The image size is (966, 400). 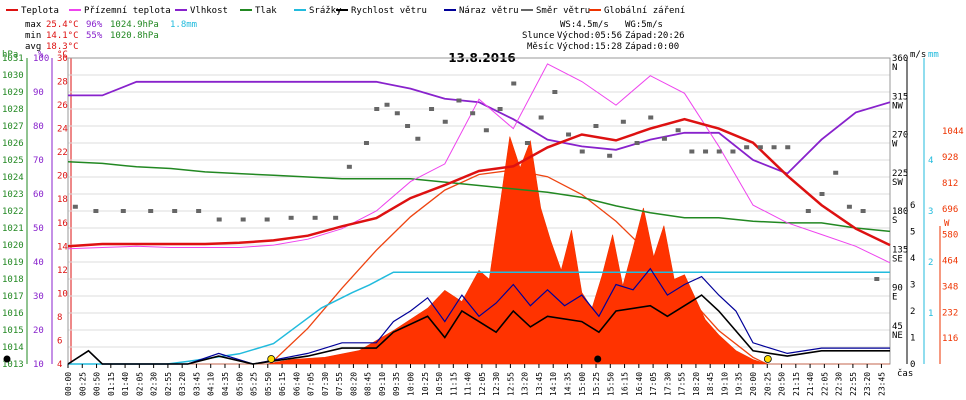 What do you see at coordinates (13, 195) in the screenshot?
I see `hpa-tick: 1023` at bounding box center [13, 195].